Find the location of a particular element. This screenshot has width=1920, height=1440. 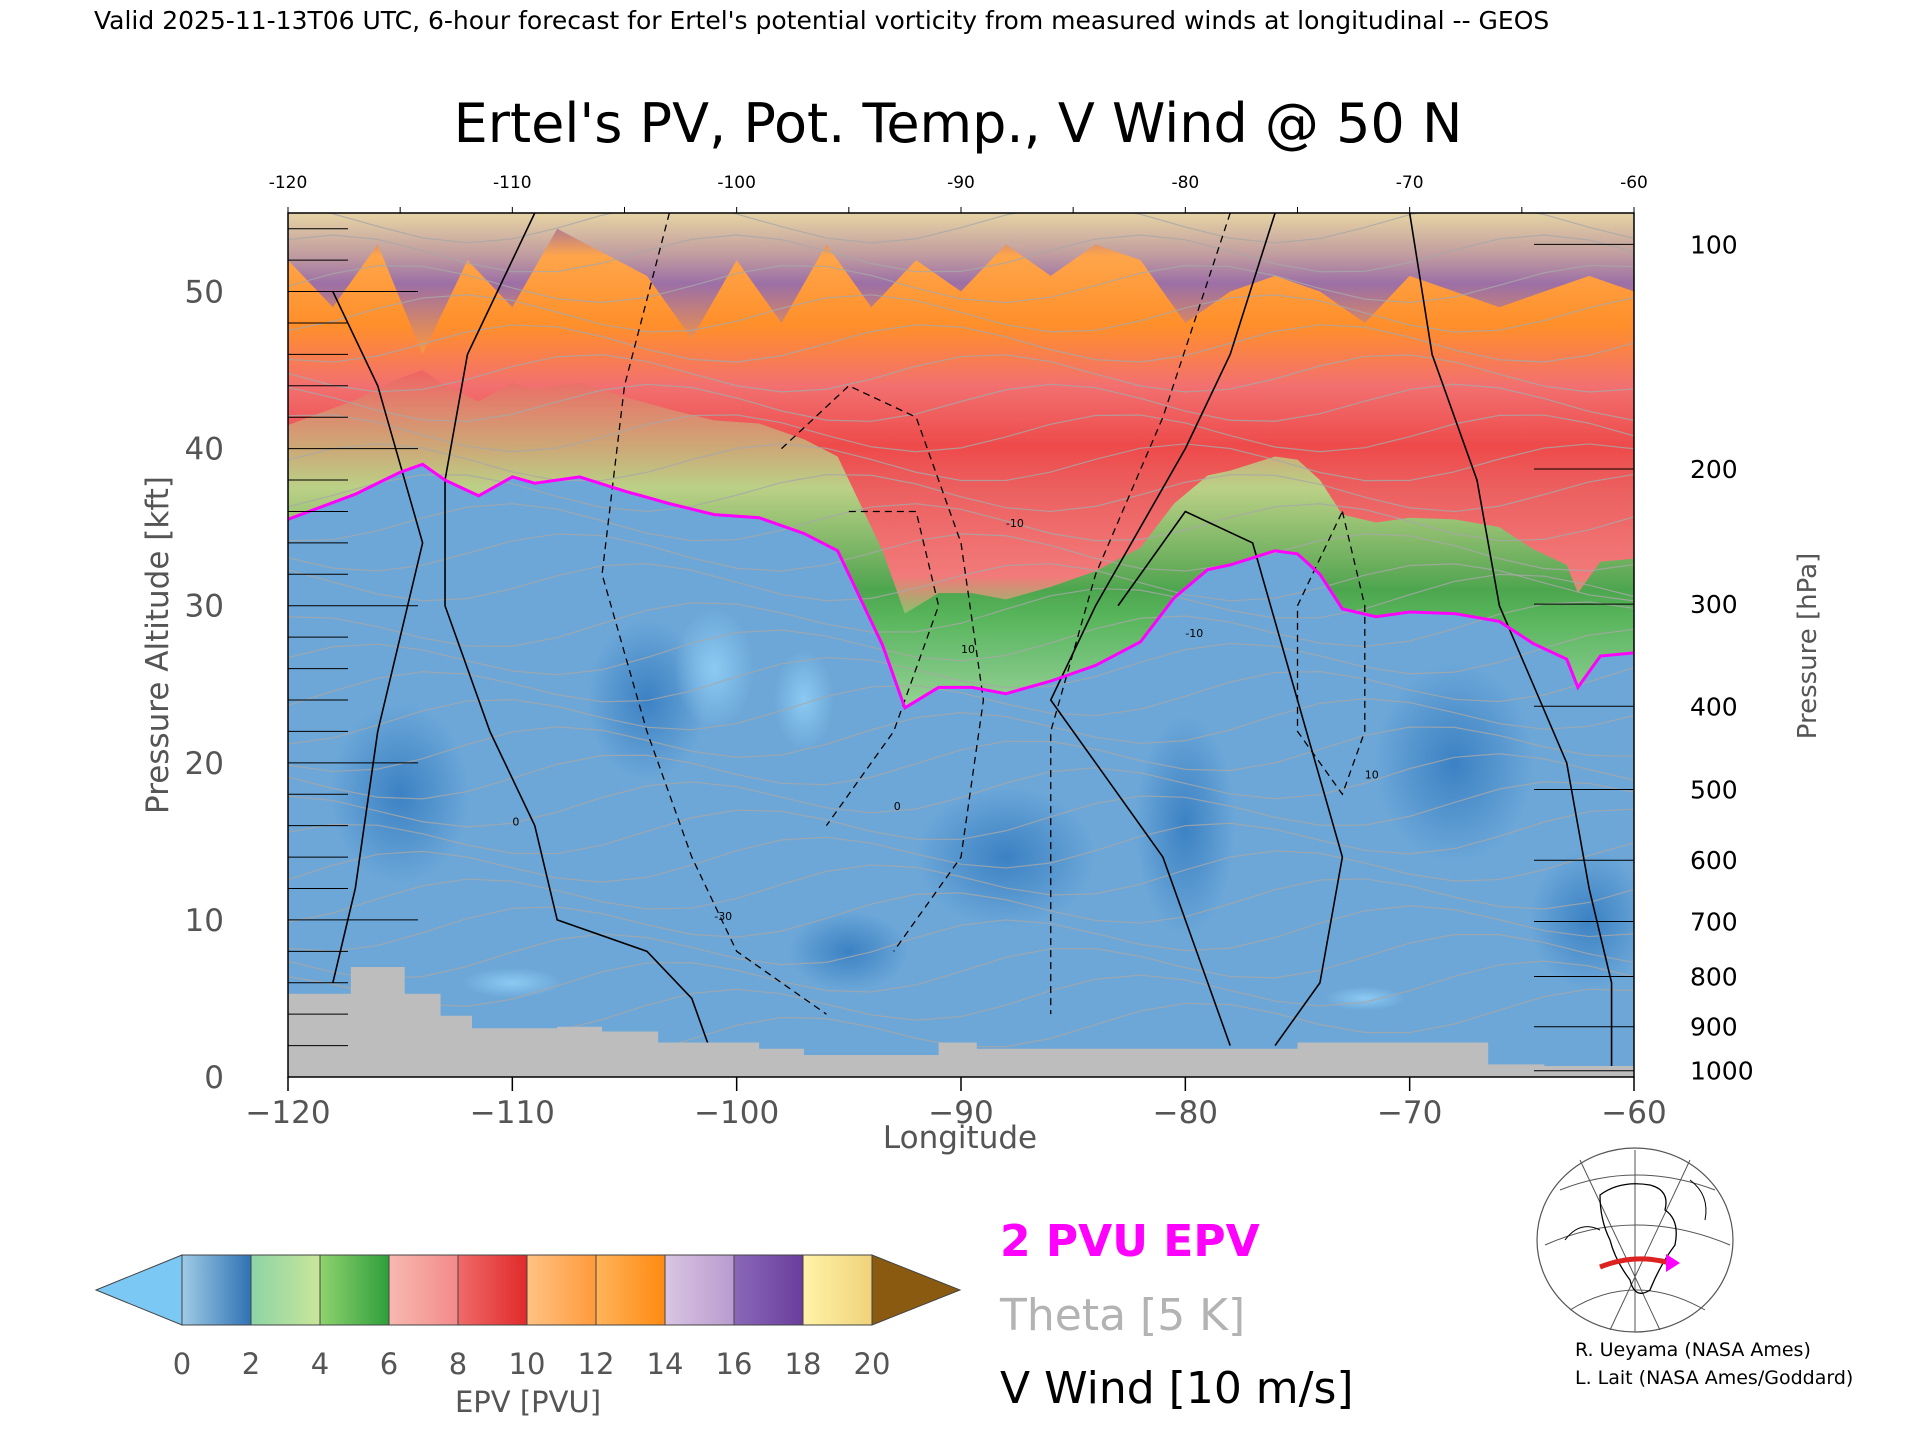

pressure-tick-label: 200 is located at coordinates (1714, 469).